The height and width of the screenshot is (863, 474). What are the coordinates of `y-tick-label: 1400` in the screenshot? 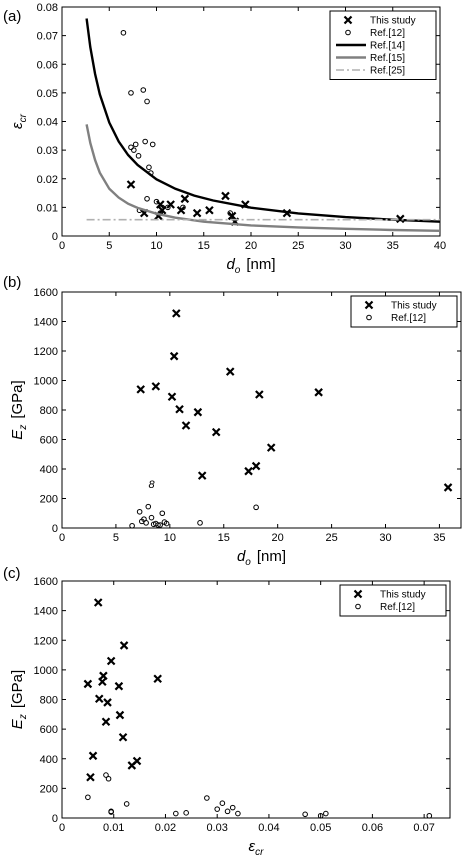 It's located at (46, 612).